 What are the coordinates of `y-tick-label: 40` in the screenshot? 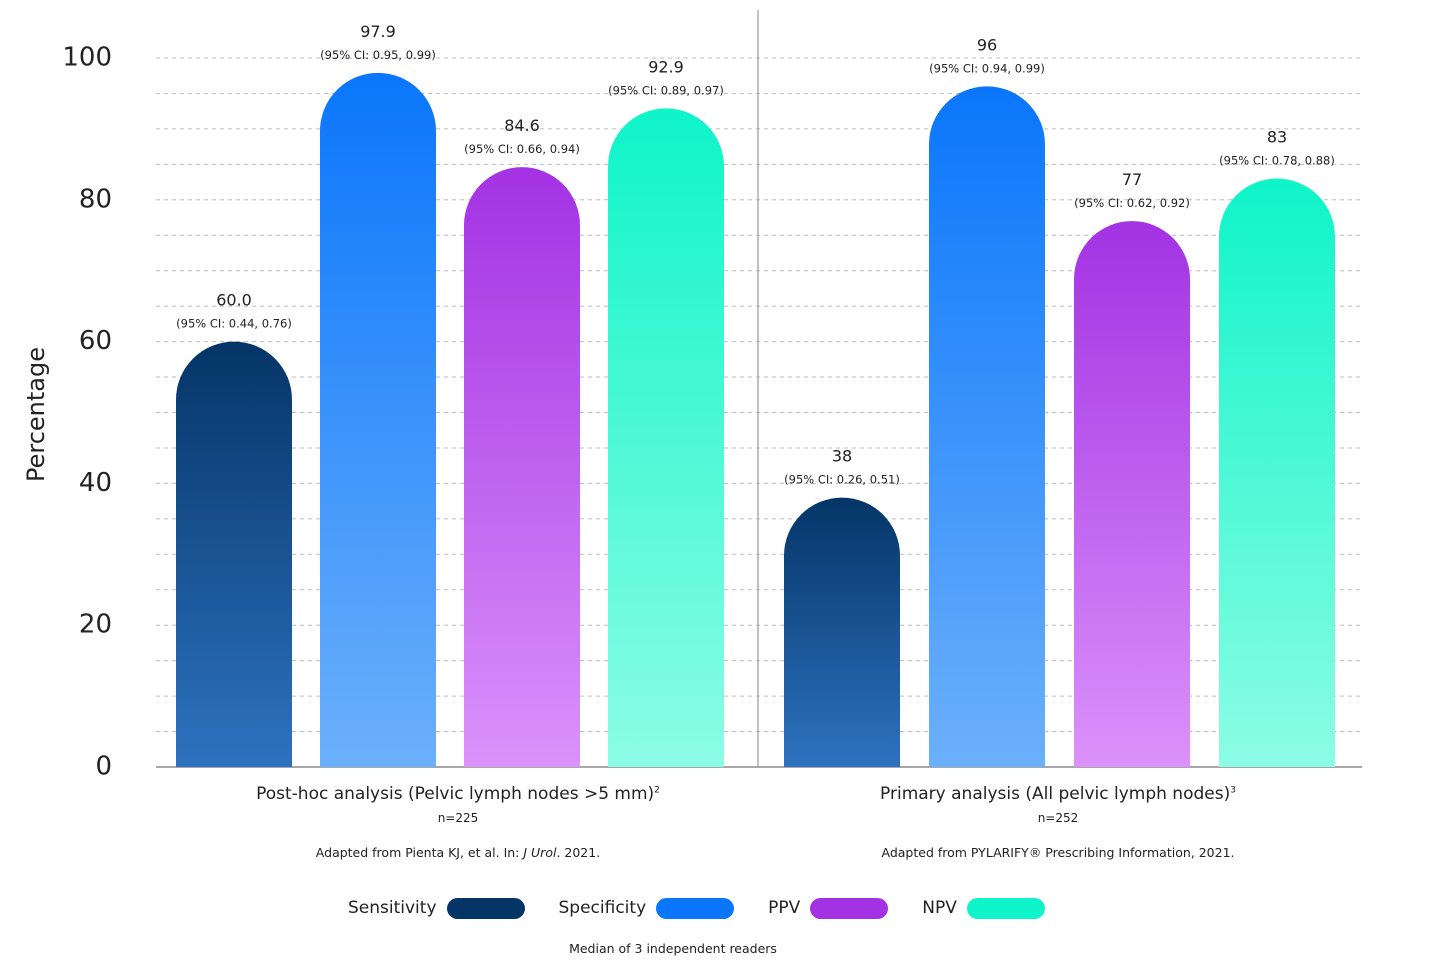 It's located at (95, 483).